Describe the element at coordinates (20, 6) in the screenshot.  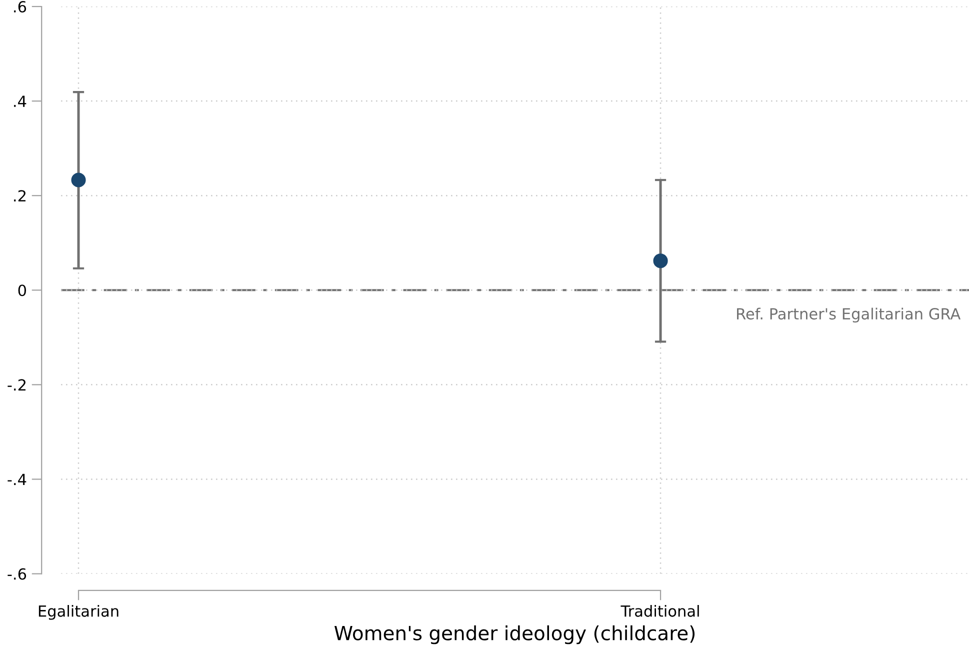
I see `y-tick-label: .6` at that location.